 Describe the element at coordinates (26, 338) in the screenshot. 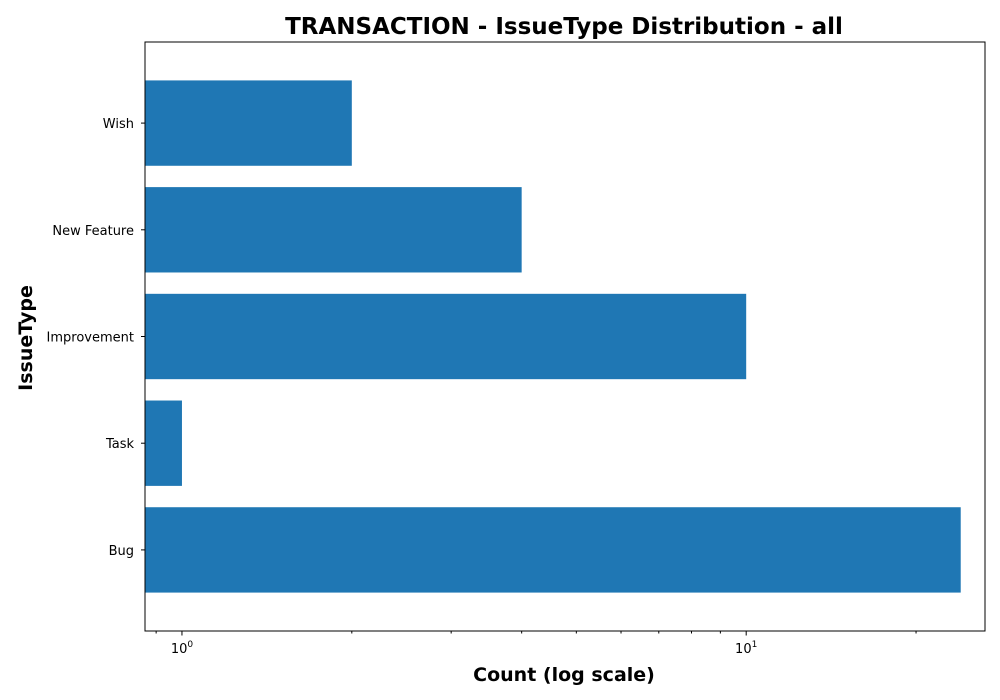

I see `y-axis-label: IssueType` at that location.